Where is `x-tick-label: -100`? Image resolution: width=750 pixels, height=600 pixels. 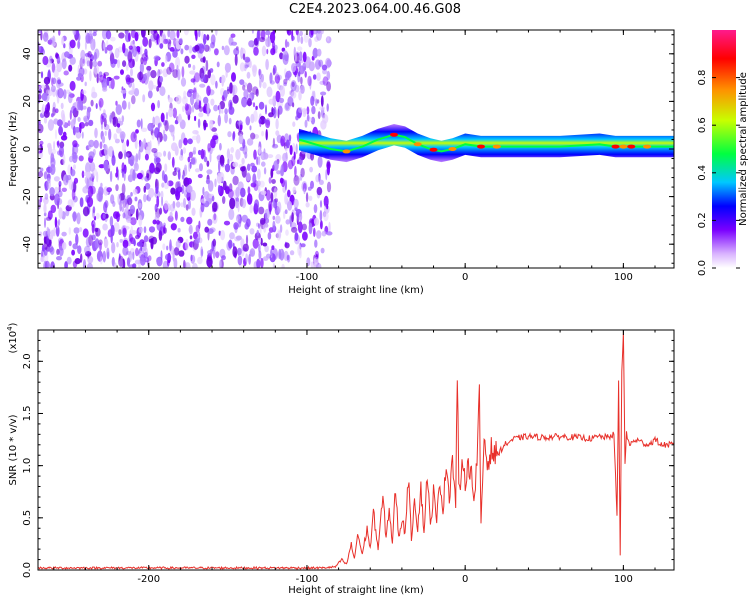 x-tick-label: -100 is located at coordinates (307, 277).